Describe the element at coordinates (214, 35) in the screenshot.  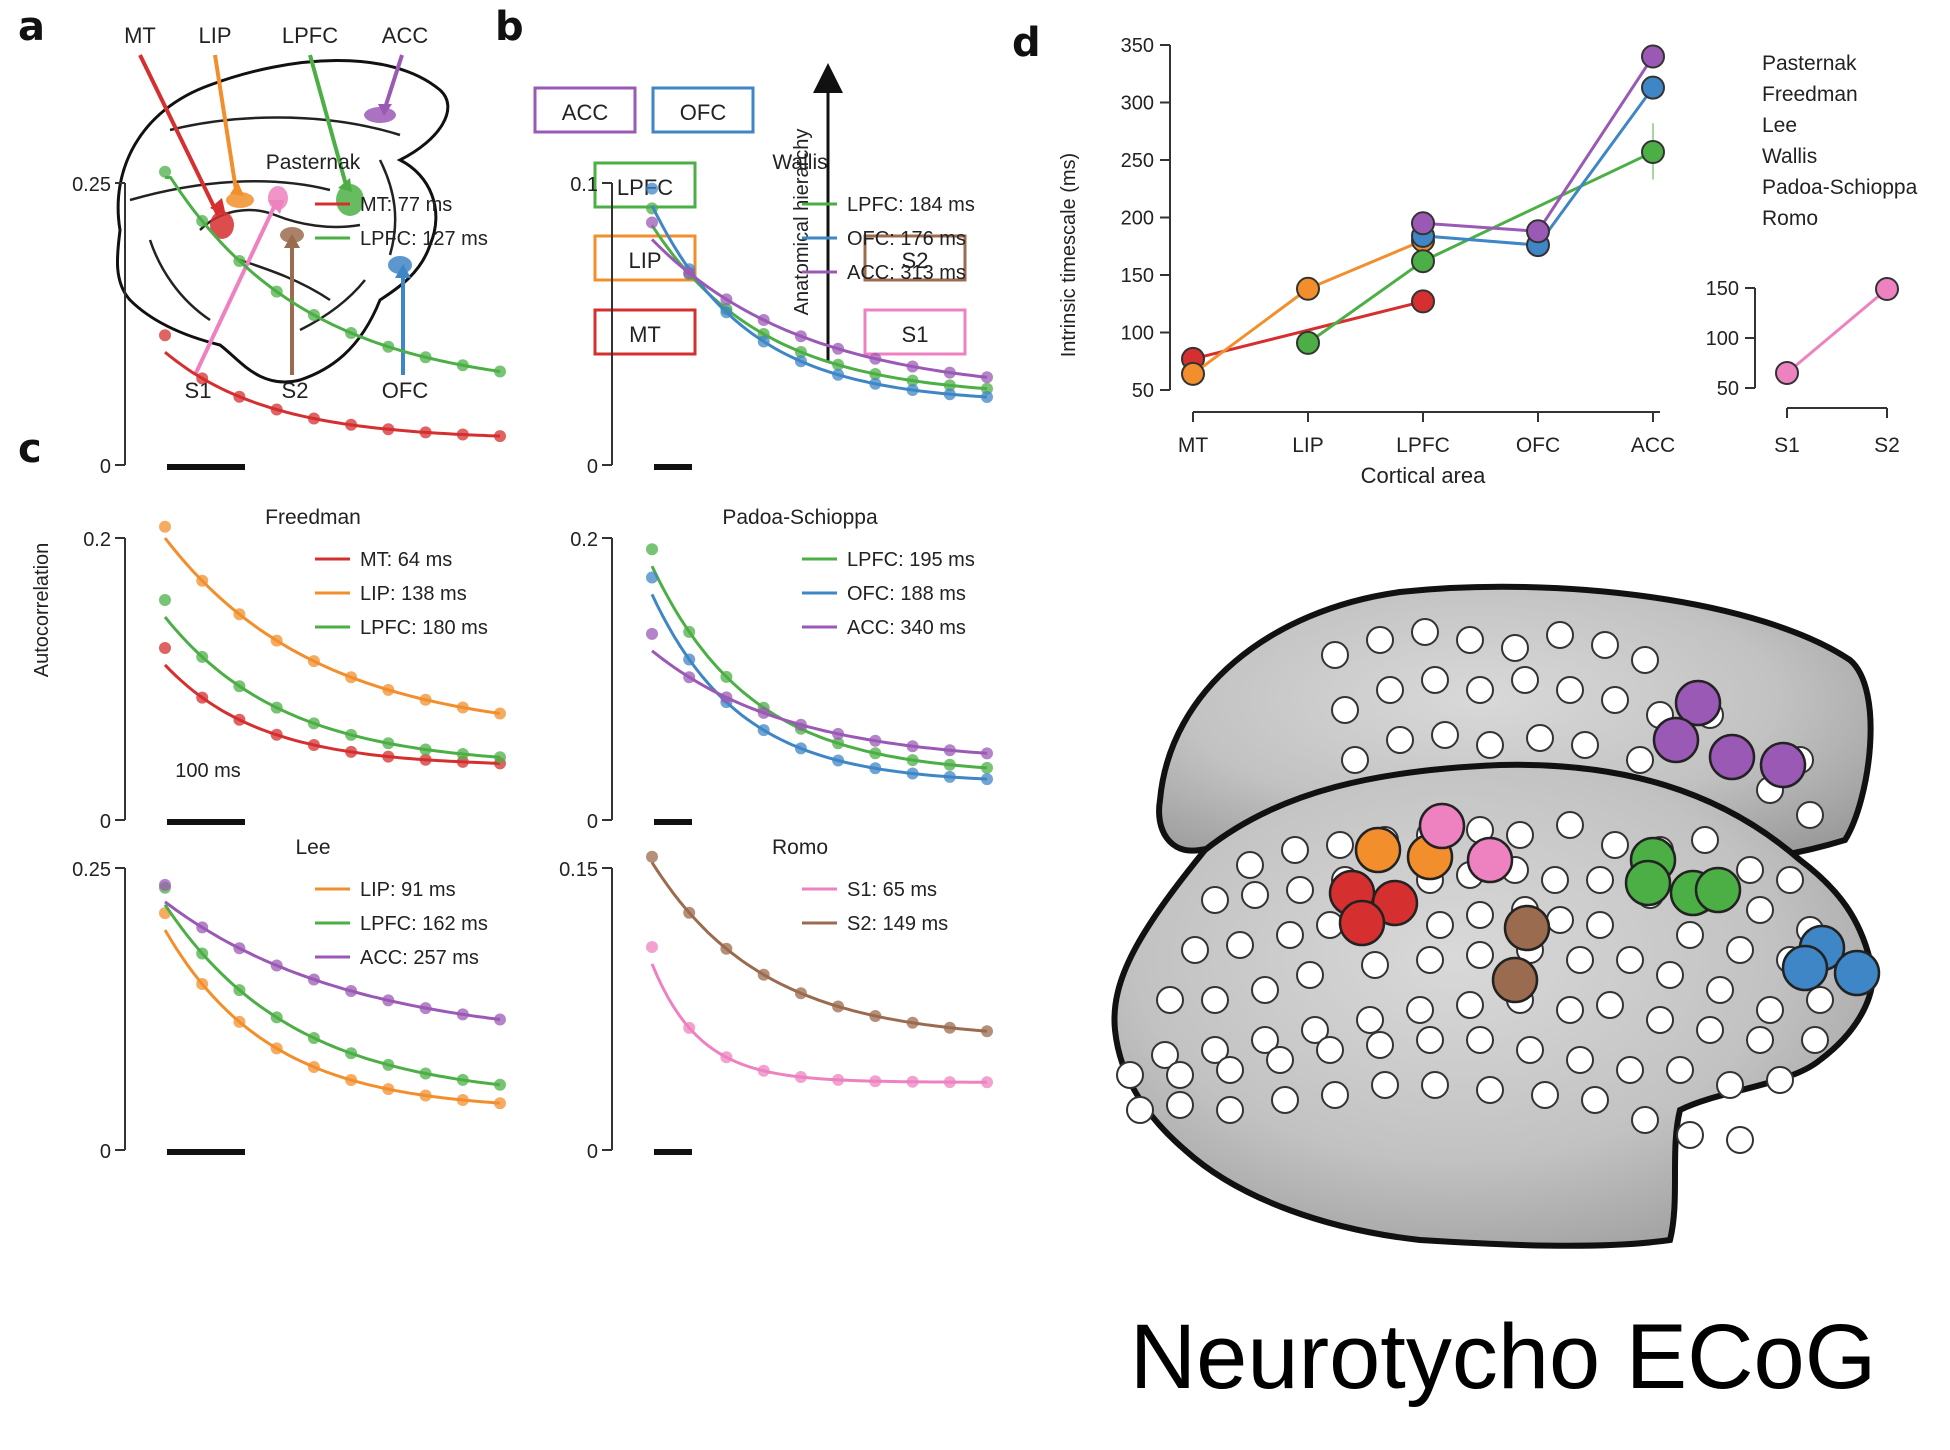
I see `label-lip: LIP` at that location.